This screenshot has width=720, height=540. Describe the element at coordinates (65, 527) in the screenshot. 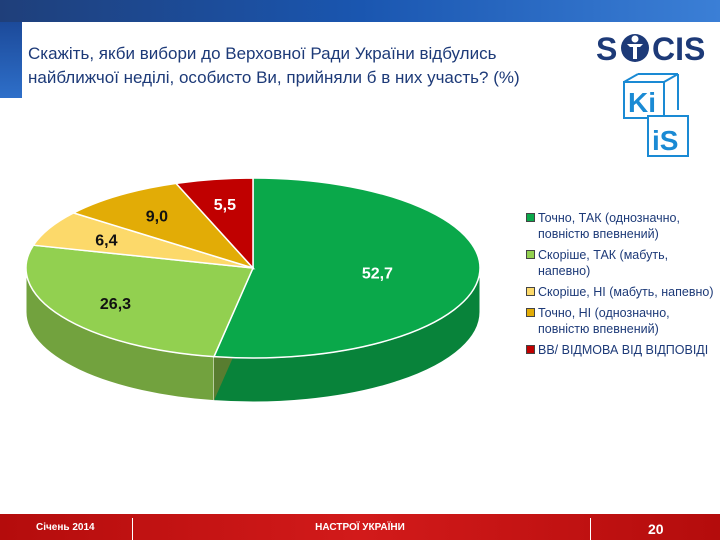

I see `footer-date: Січень 2014` at that location.